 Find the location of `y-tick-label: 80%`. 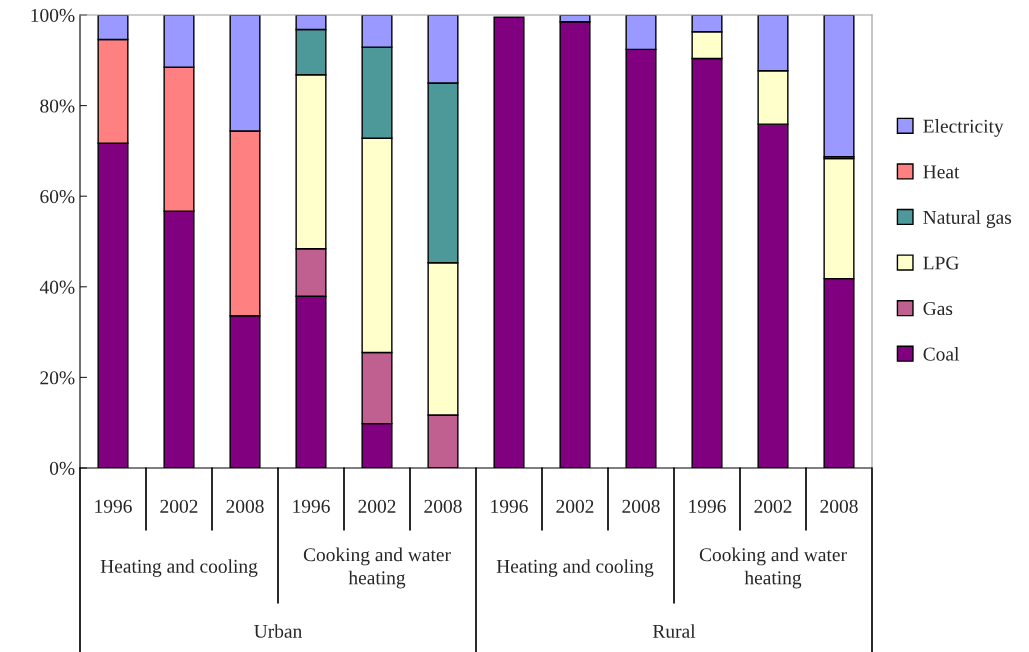

y-tick-label: 80% is located at coordinates (57, 106).